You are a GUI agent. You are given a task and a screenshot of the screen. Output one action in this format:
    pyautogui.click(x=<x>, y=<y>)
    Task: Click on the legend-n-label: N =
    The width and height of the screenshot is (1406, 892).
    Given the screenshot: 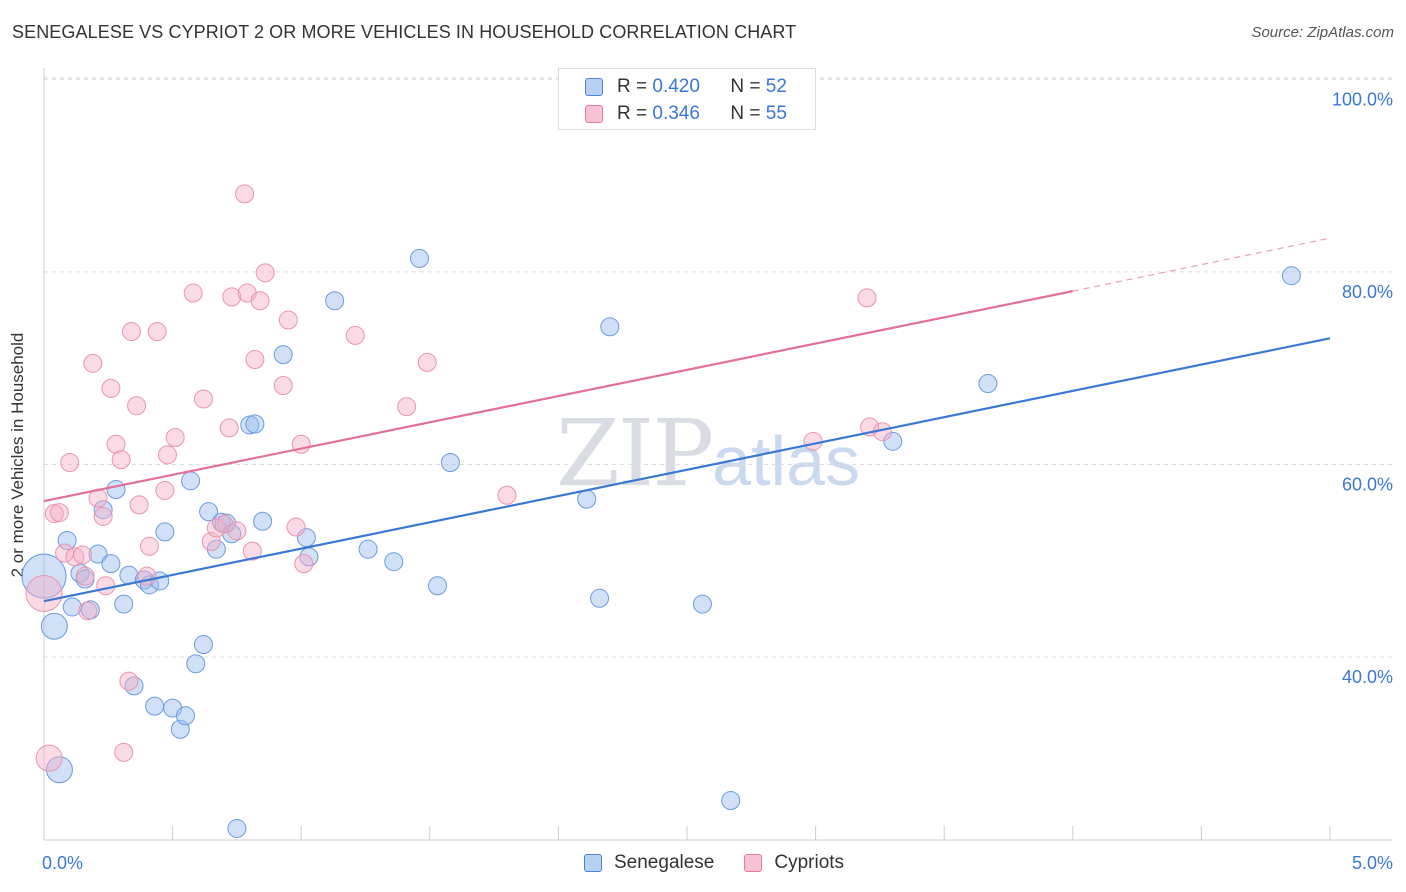 What is the action you would take?
    pyautogui.click(x=745, y=86)
    